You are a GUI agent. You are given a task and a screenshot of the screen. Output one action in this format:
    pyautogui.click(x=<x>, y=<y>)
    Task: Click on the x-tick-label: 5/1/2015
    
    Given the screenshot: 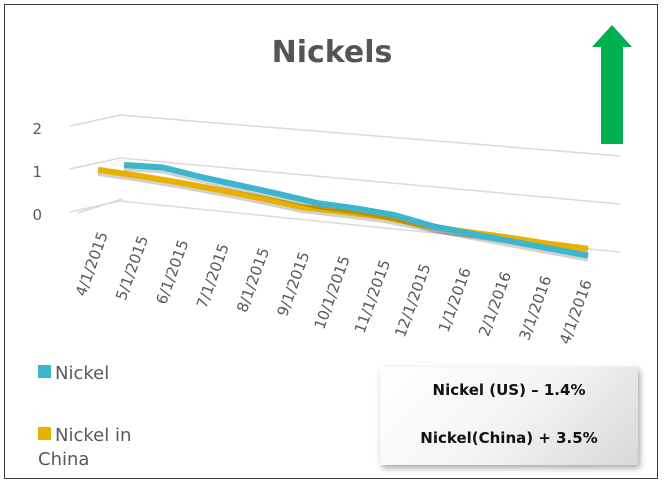 What is the action you would take?
    pyautogui.click(x=132, y=267)
    